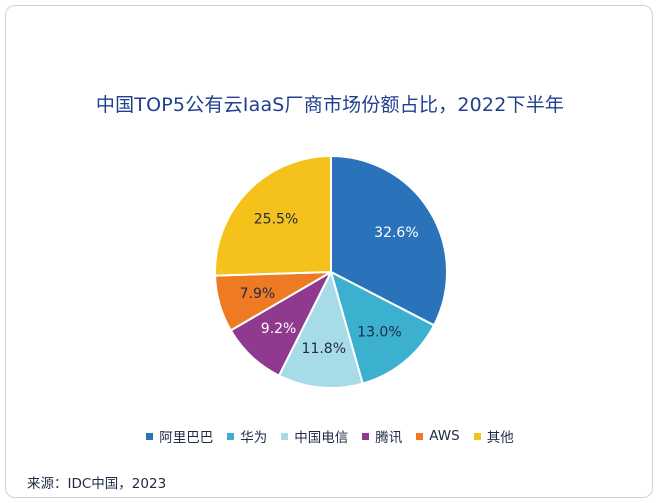  I want to click on legend-item-4: AWS, so click(438, 436).